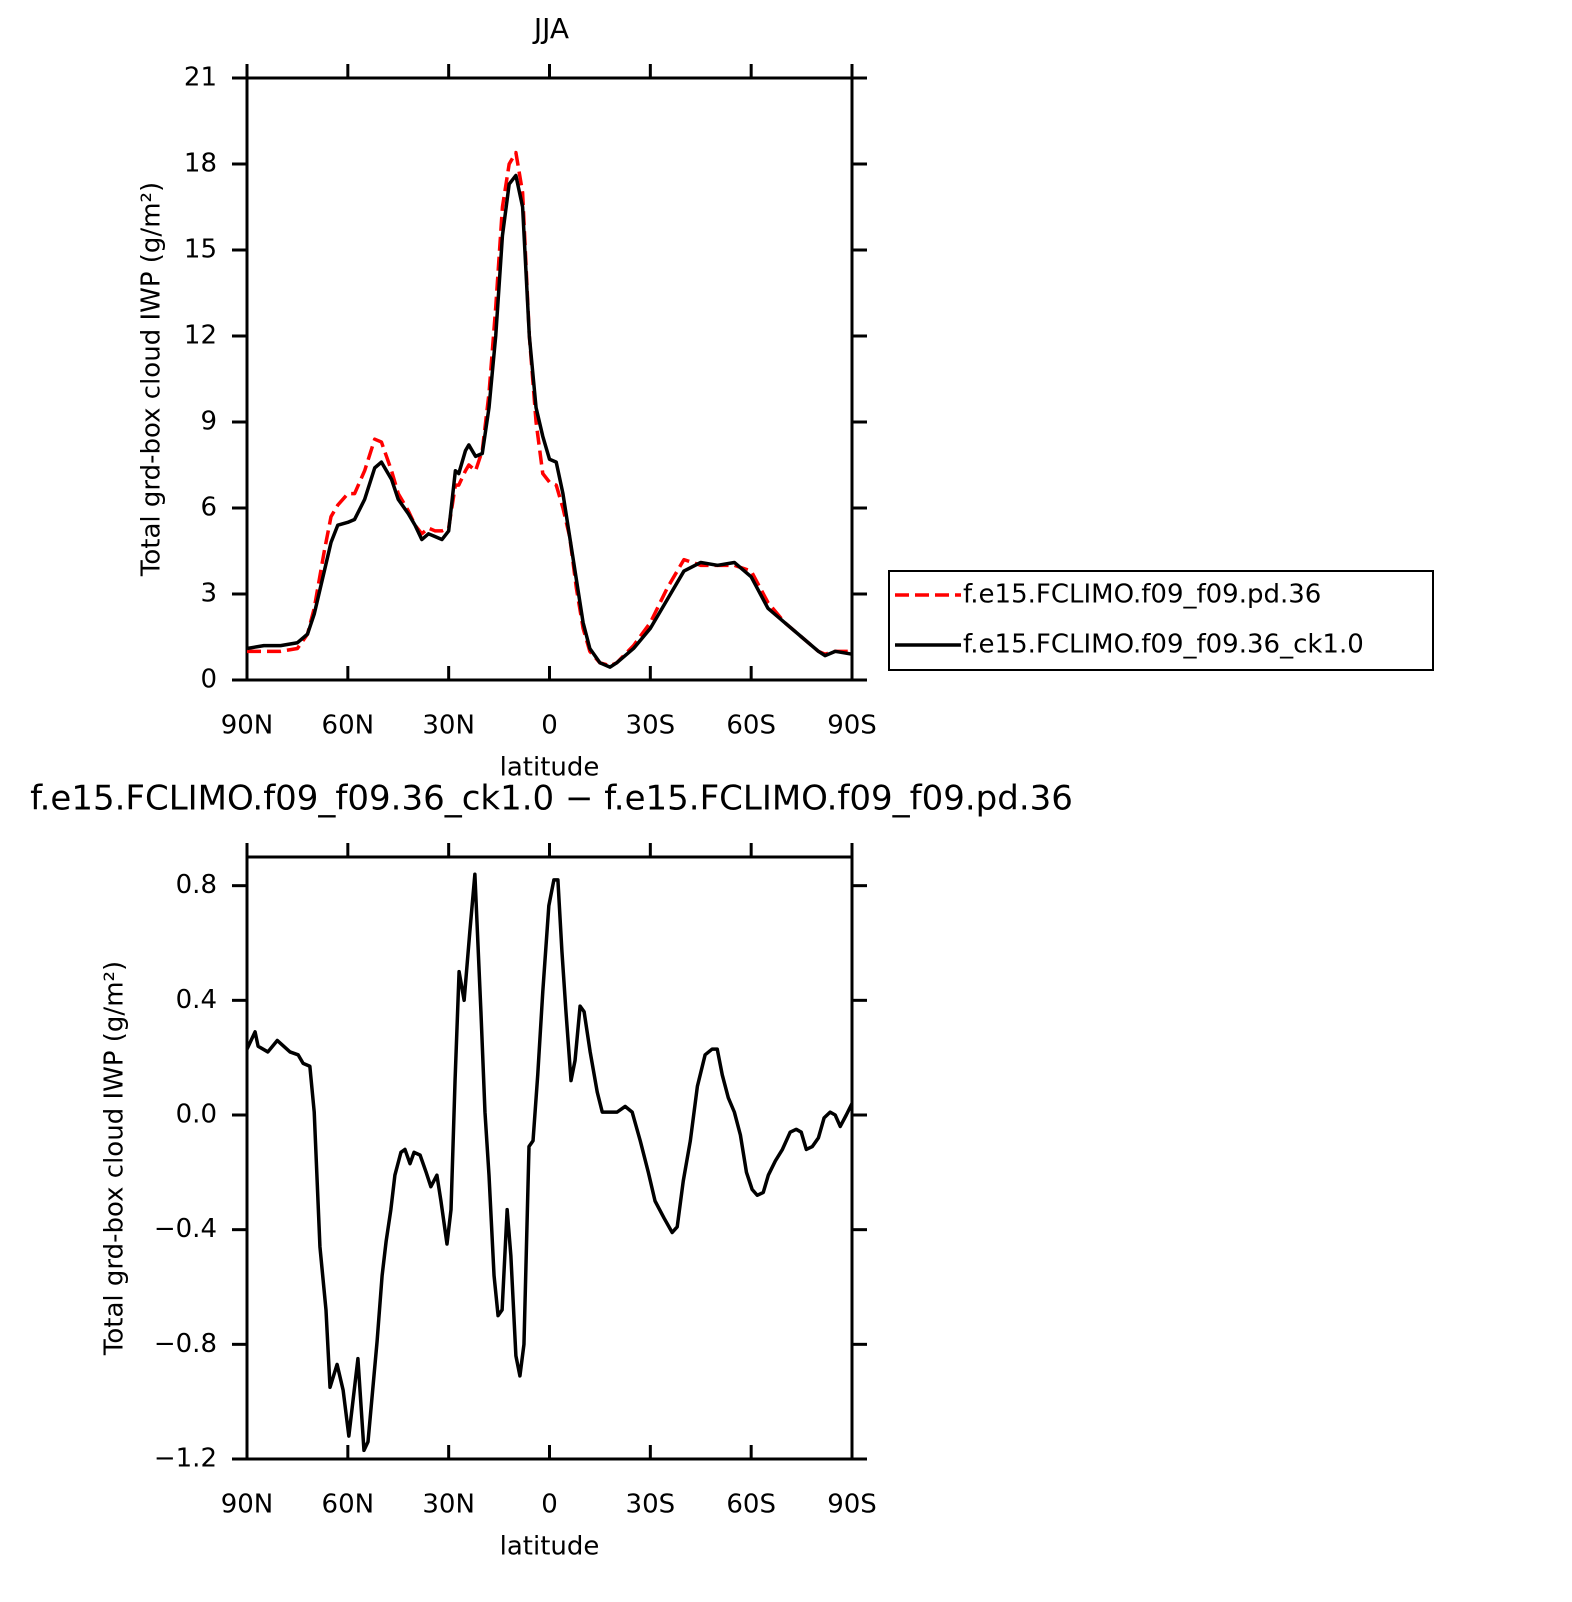 The image size is (1572, 1602). What do you see at coordinates (208, 422) in the screenshot?
I see `y-tick-label: 9` at bounding box center [208, 422].